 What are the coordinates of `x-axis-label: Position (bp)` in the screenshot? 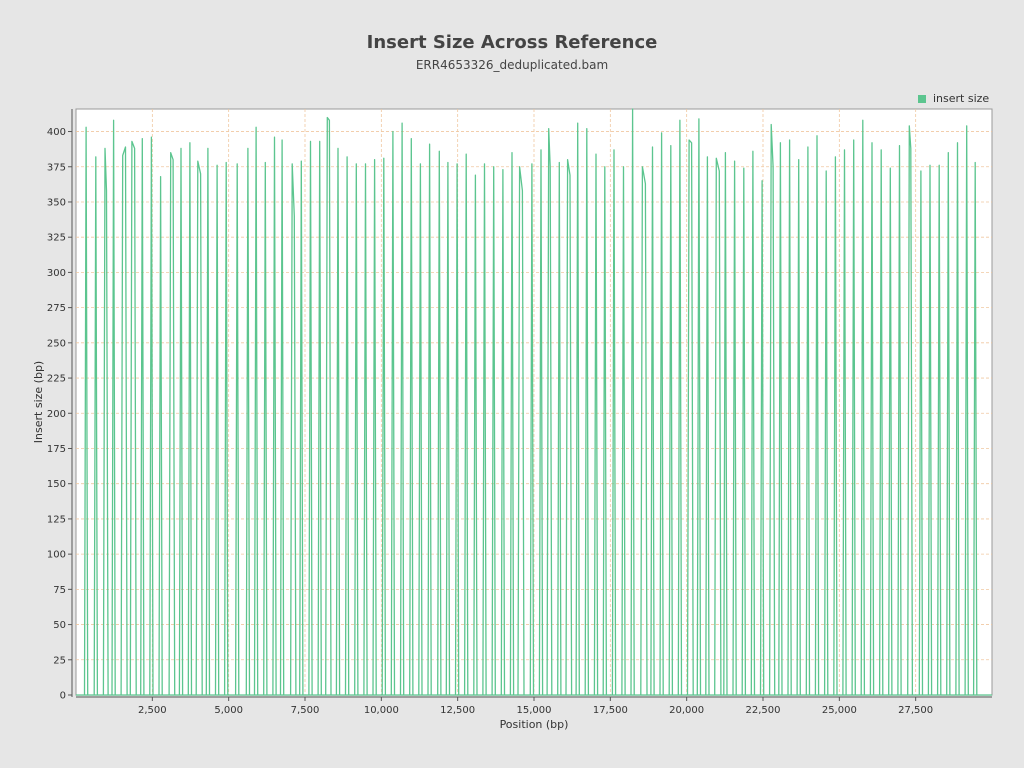 It's located at (534, 724).